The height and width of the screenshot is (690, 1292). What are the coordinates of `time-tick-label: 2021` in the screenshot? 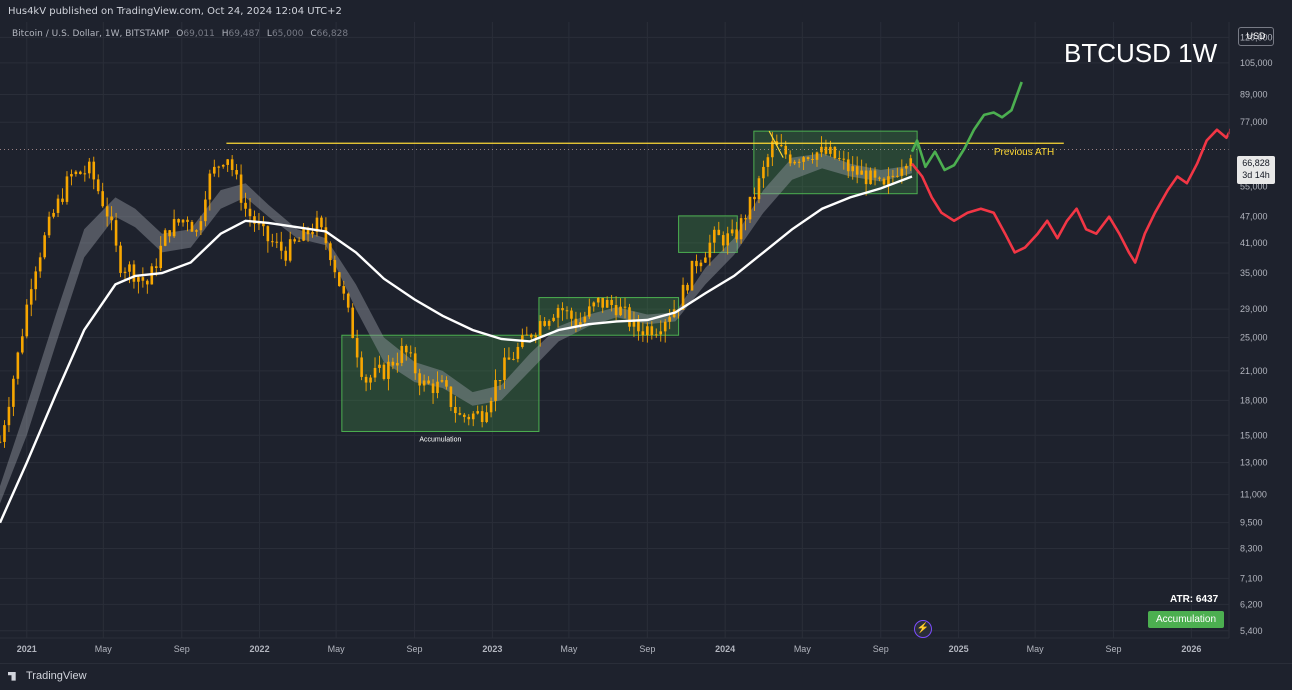 It's located at (27, 649).